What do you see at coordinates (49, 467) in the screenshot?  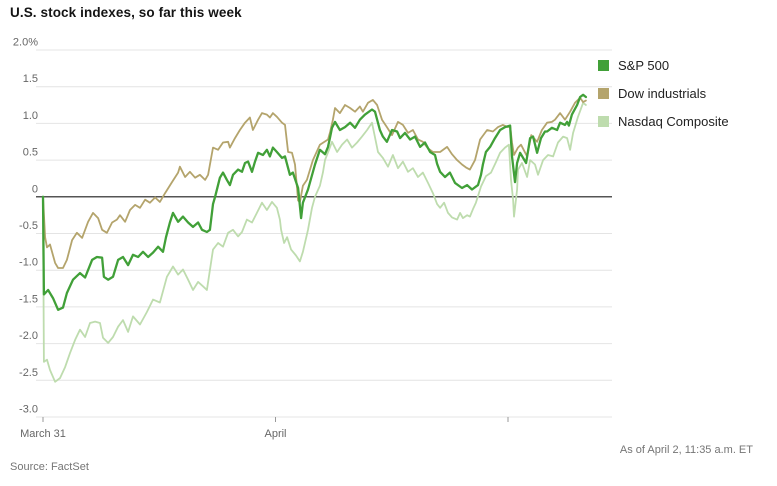 I see `source-note: Source: FactSet` at bounding box center [49, 467].